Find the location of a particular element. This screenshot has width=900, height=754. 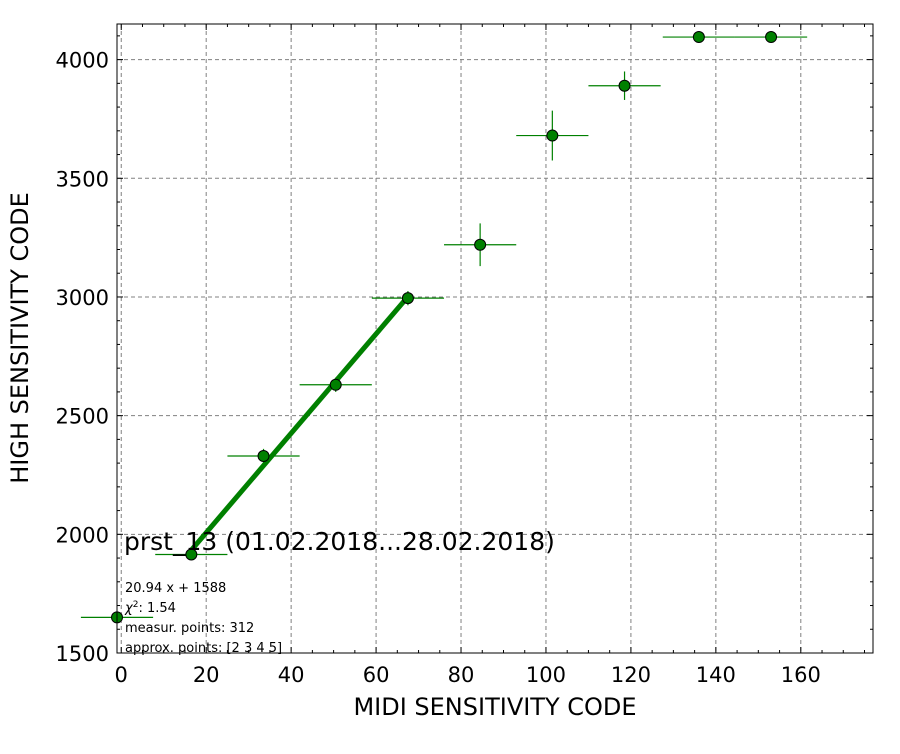

annotation-line: measur. points: 312 is located at coordinates (189, 628).